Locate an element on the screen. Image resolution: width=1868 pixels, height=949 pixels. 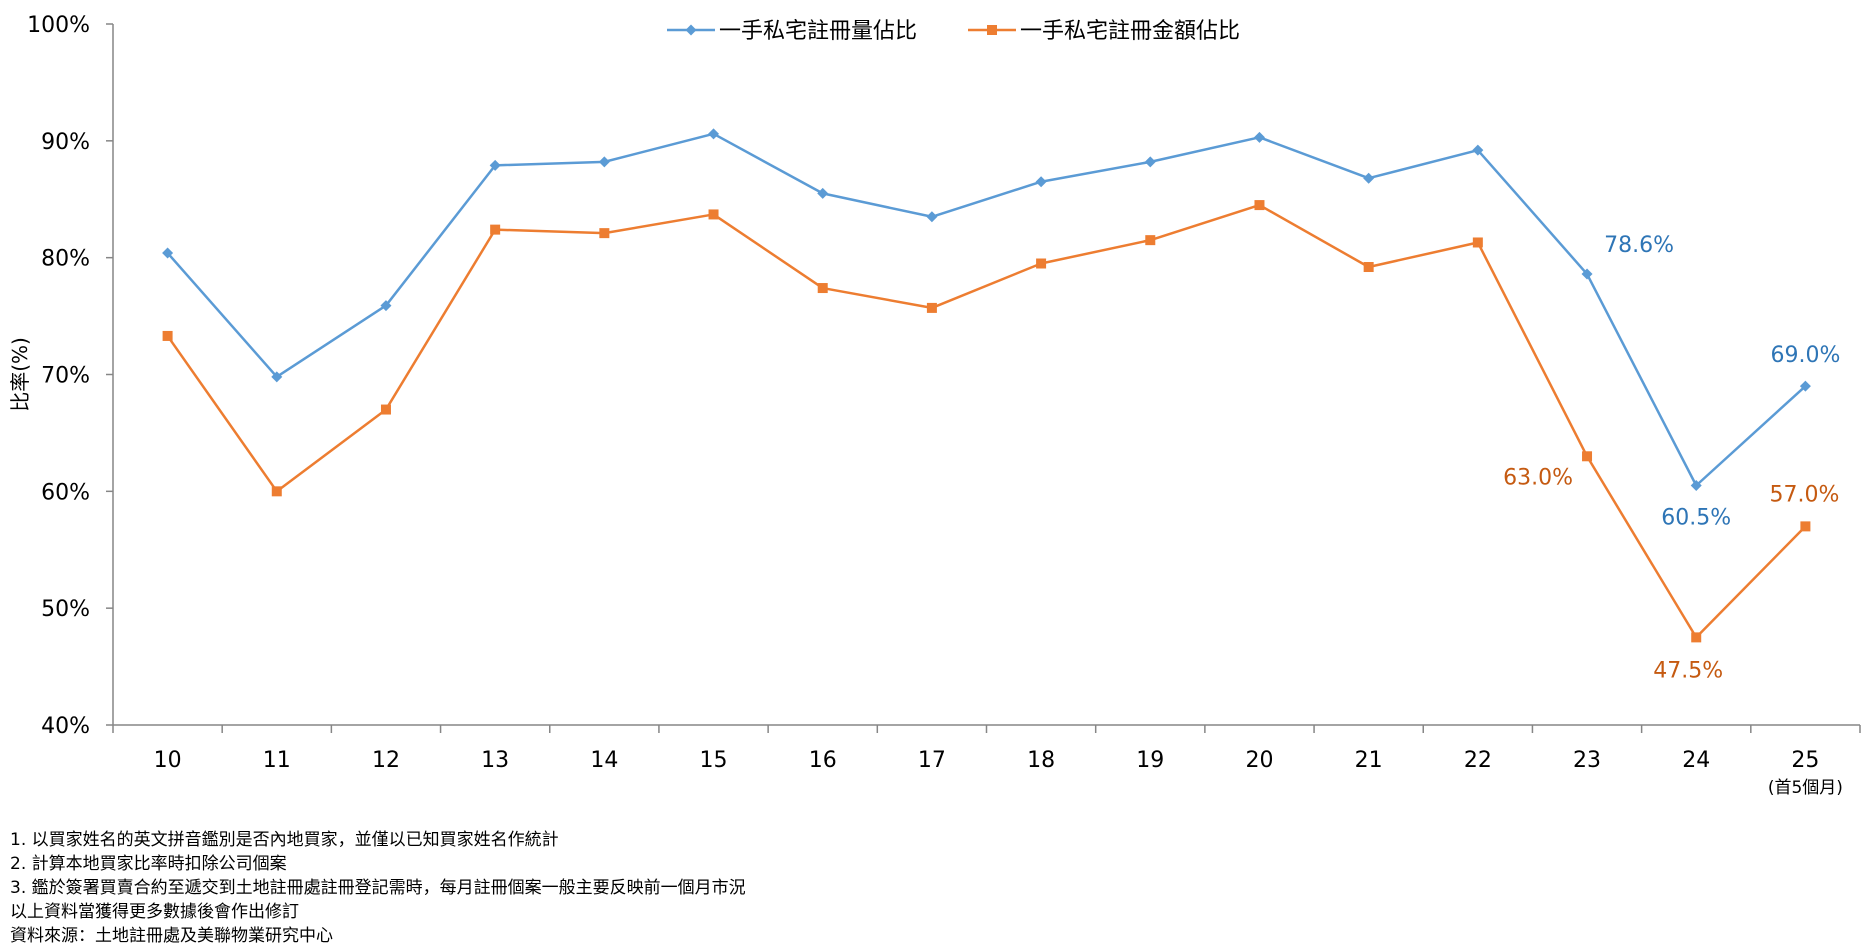
x-tick-label: 20 is located at coordinates (1259, 760).